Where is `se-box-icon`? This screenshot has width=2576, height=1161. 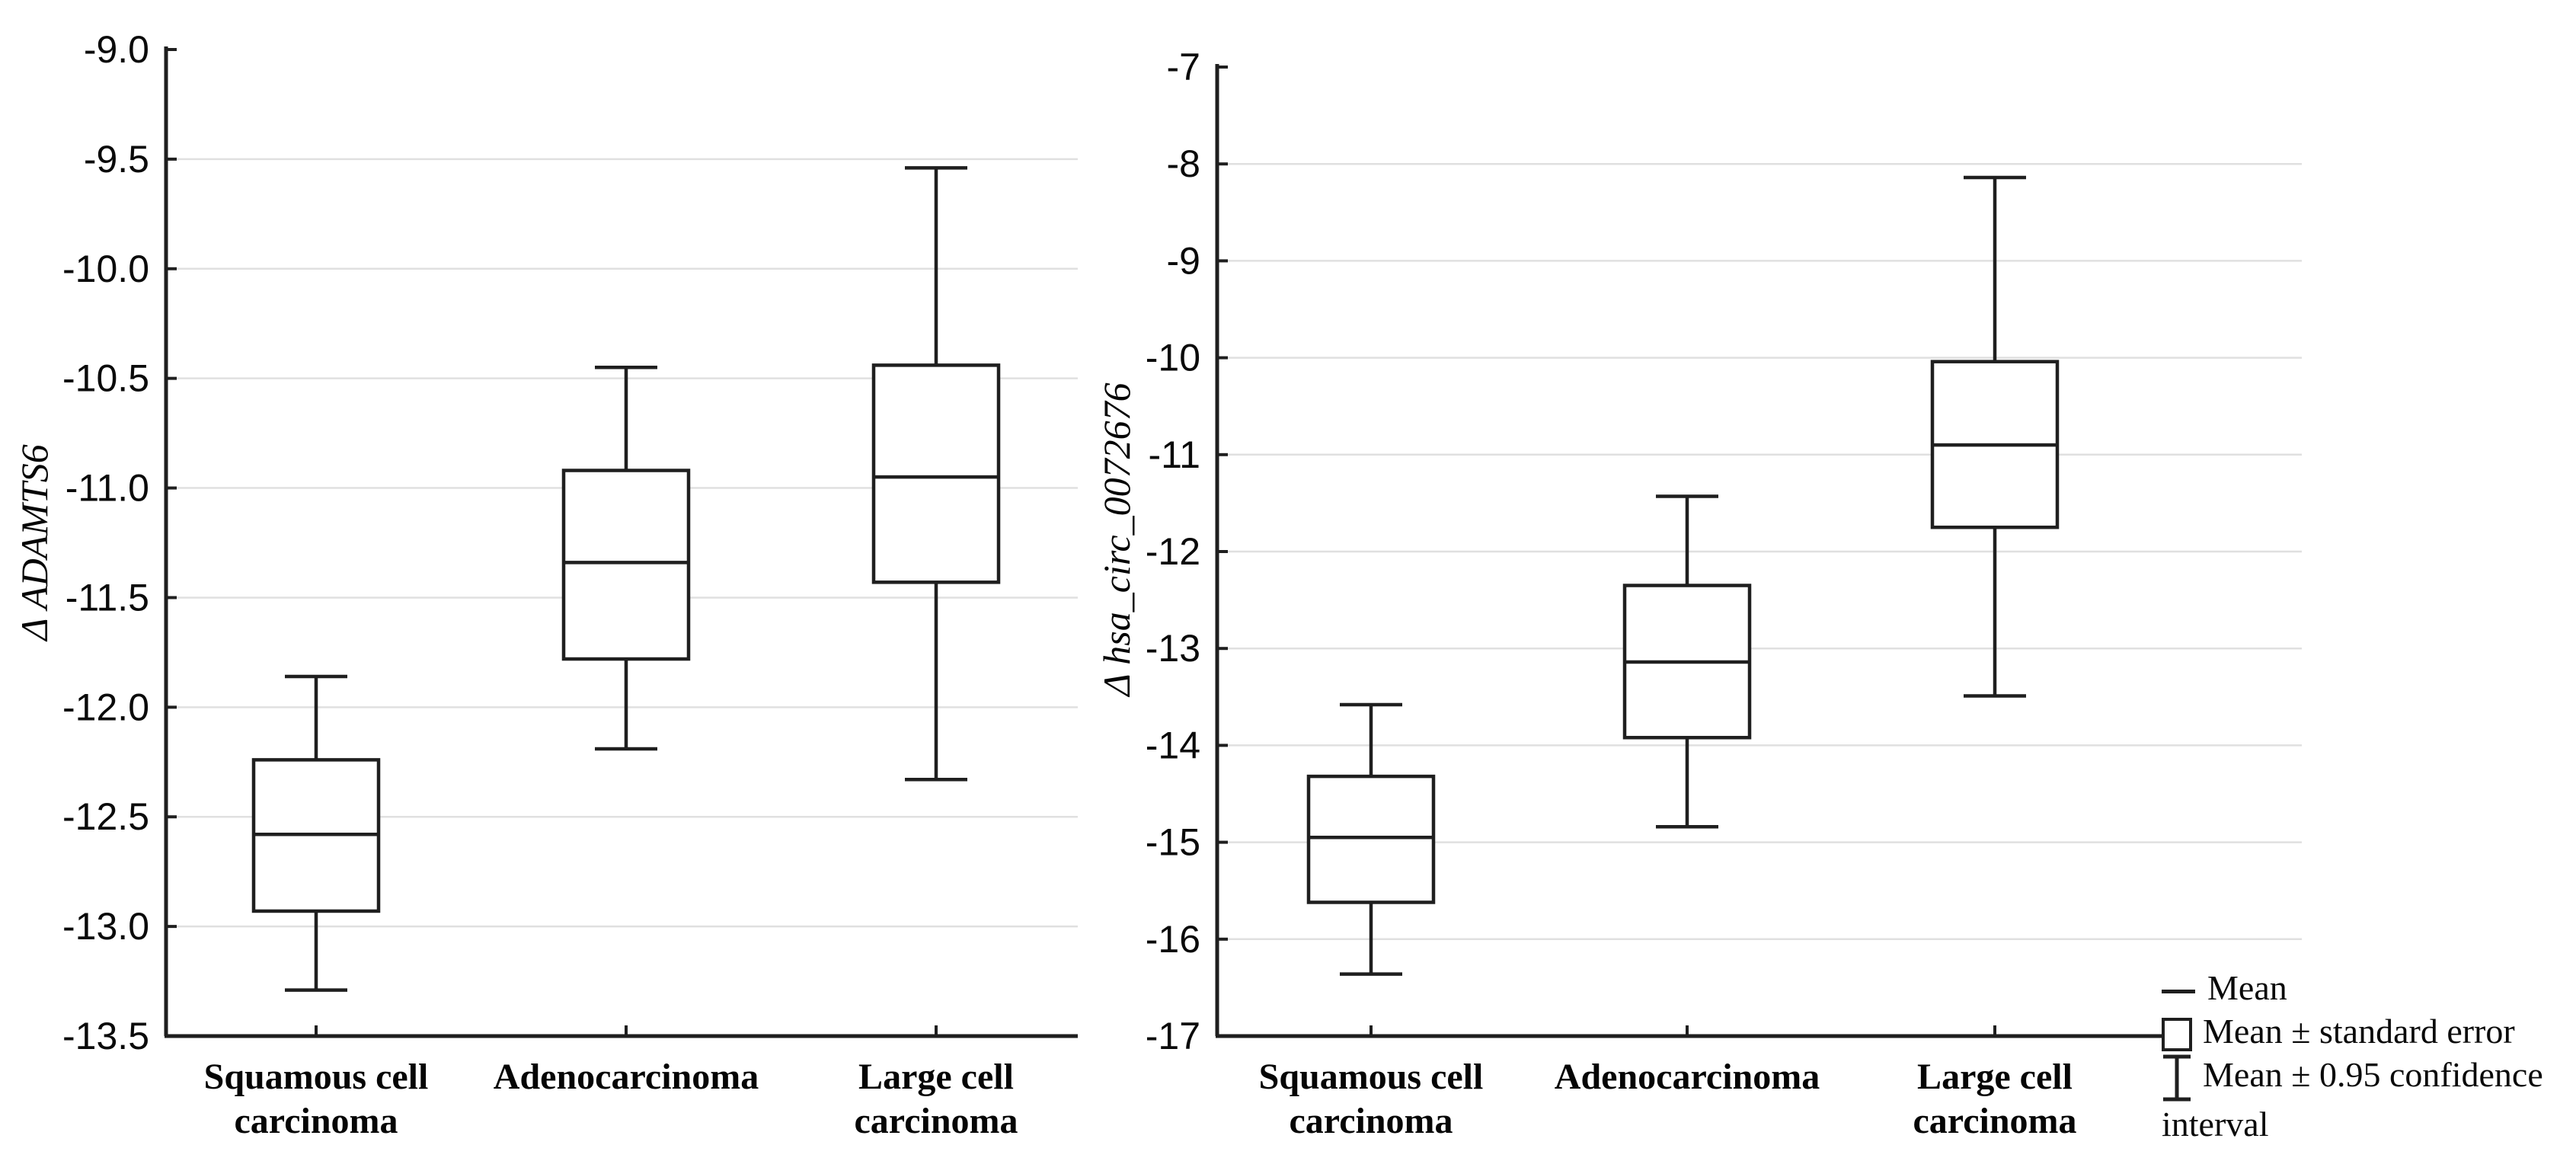 se-box-icon is located at coordinates (2177, 1035).